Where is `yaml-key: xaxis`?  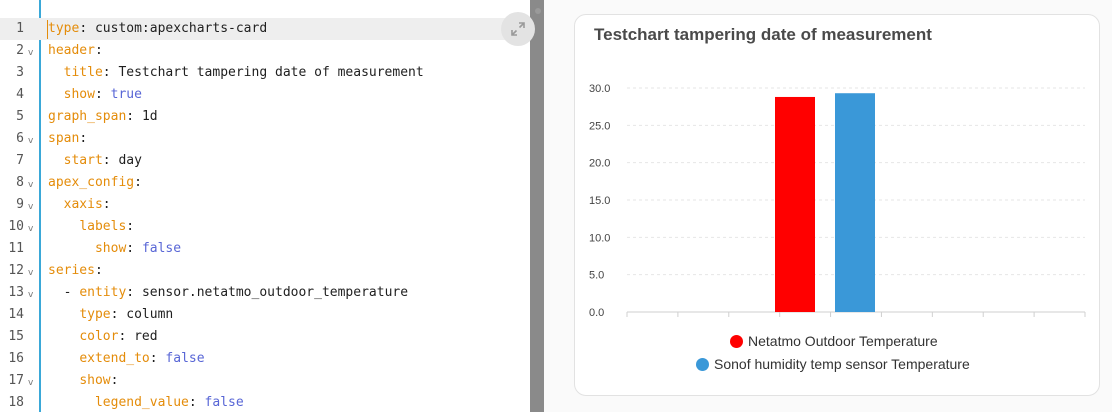
yaml-key: xaxis is located at coordinates (83, 204).